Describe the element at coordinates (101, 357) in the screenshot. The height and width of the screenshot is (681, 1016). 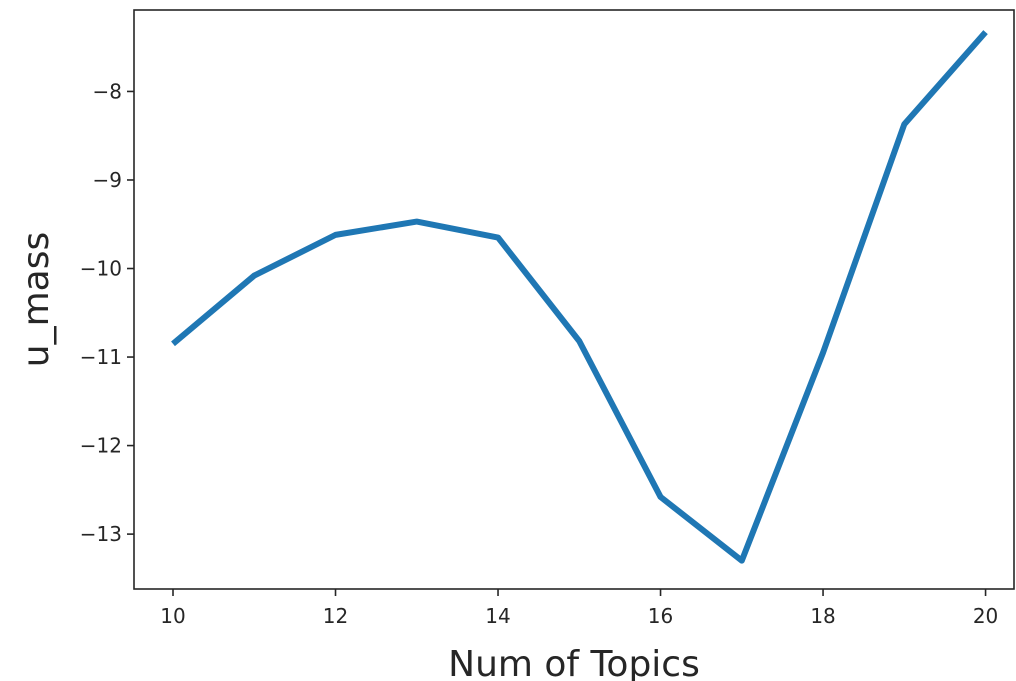
I see `y-tick-label: −11` at that location.